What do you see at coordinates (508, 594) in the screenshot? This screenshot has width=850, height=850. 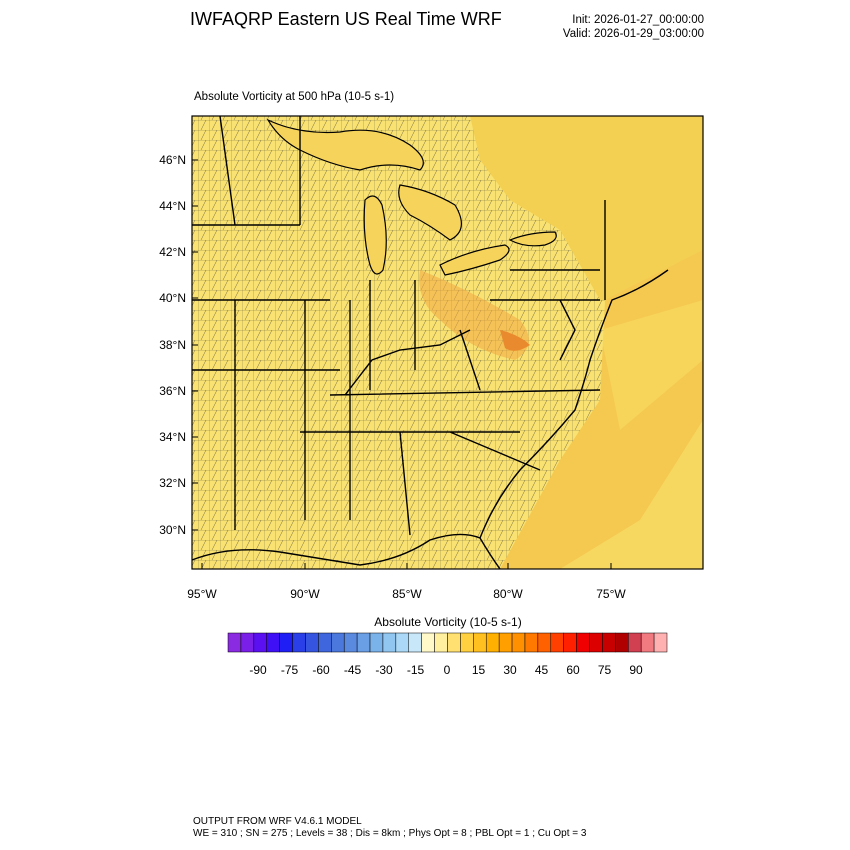 I see `lon-tick-label: 80°W` at bounding box center [508, 594].